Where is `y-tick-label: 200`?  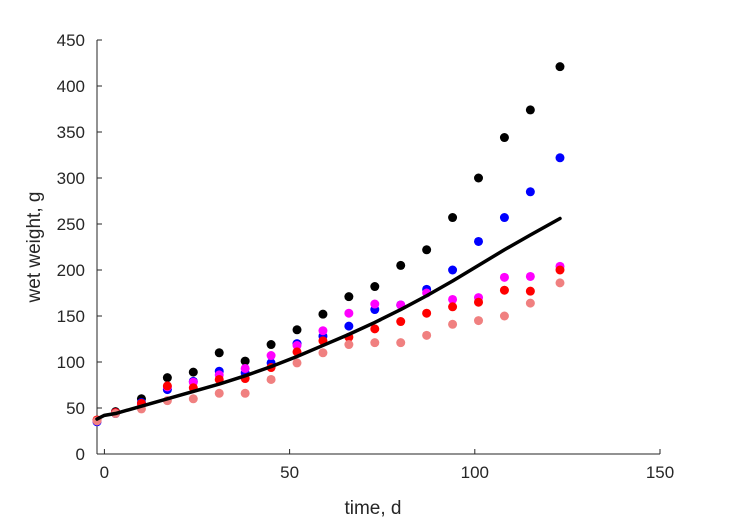 y-tick-label: 200 is located at coordinates (71, 270).